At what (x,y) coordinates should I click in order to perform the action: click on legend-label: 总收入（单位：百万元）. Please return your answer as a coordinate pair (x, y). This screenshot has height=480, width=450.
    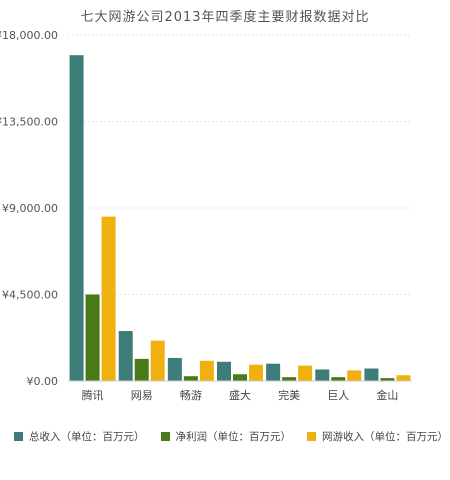
    Looking at the image, I should click on (87, 437).